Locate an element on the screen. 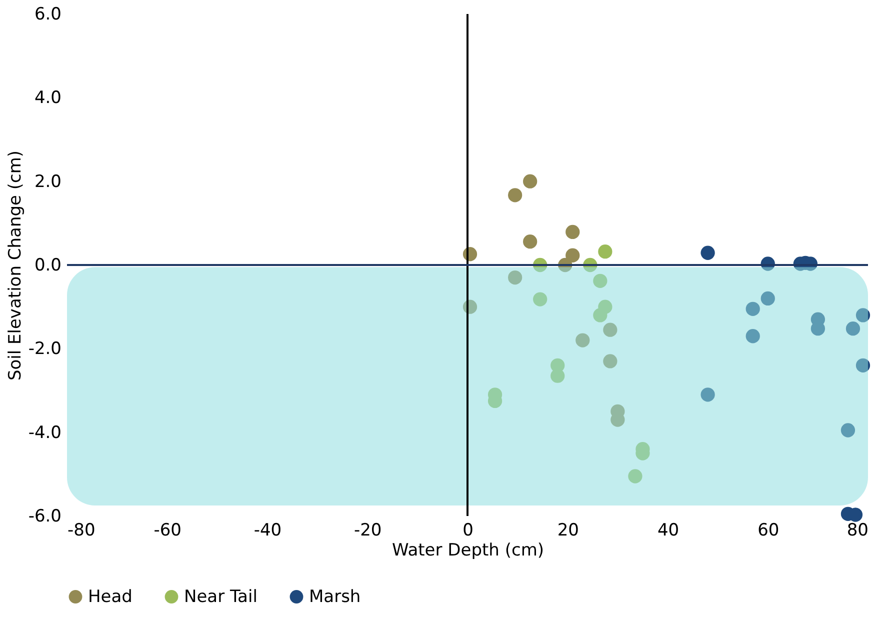  x-tick-label: -20 is located at coordinates (368, 530).